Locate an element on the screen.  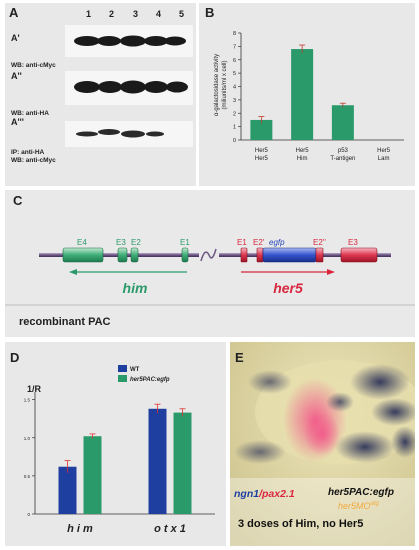
exon-him-e3 is located at coordinates (122, 255).